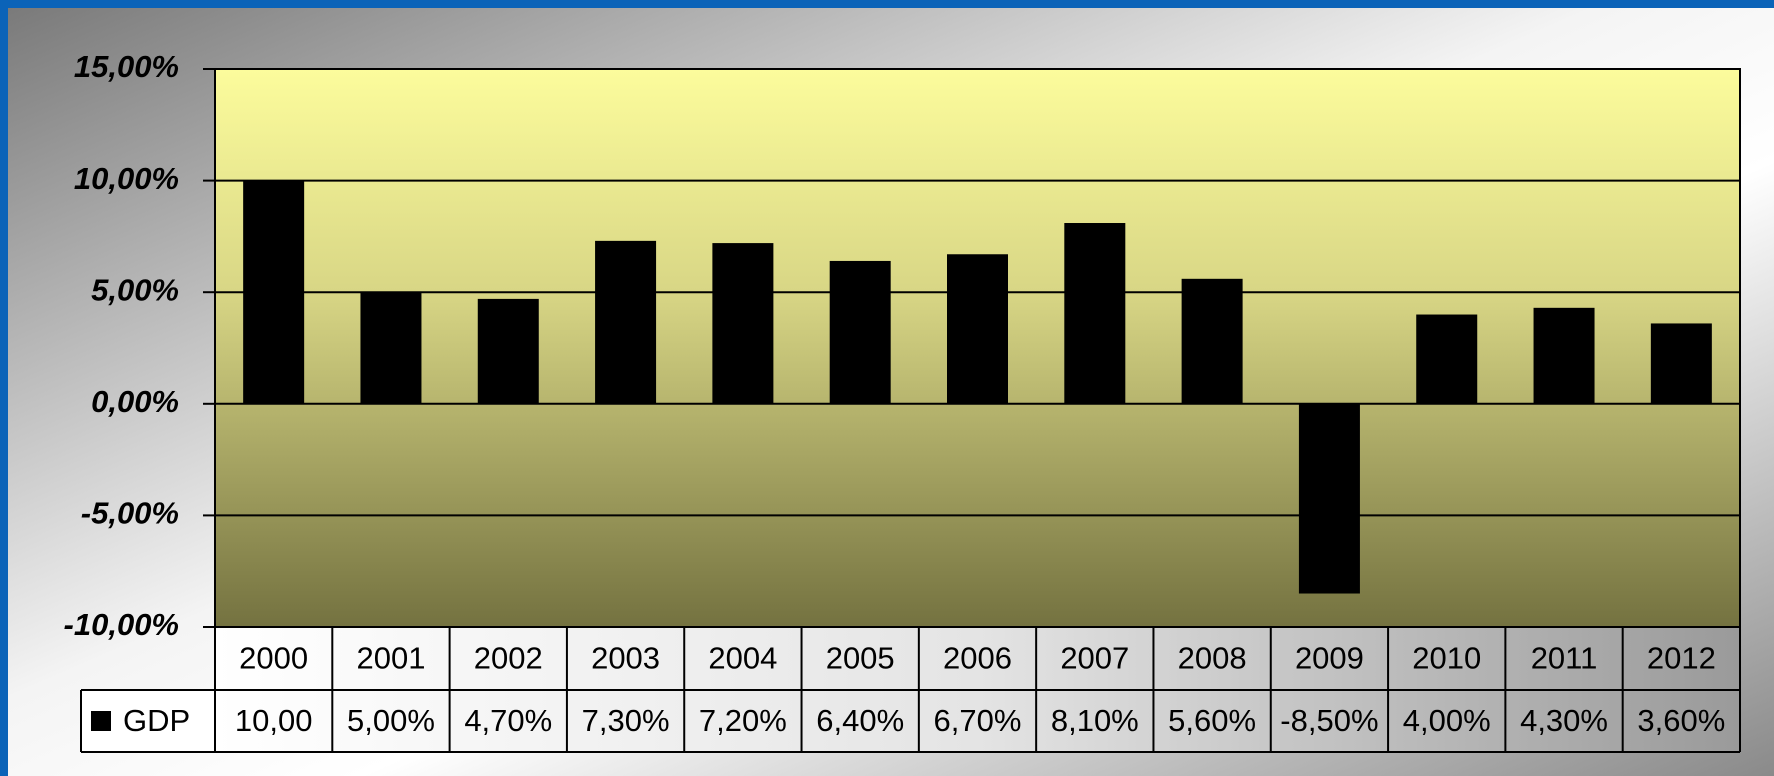 This screenshot has width=1774, height=776. What do you see at coordinates (135, 401) in the screenshot?
I see `y-tick-label: 0,00%` at bounding box center [135, 401].